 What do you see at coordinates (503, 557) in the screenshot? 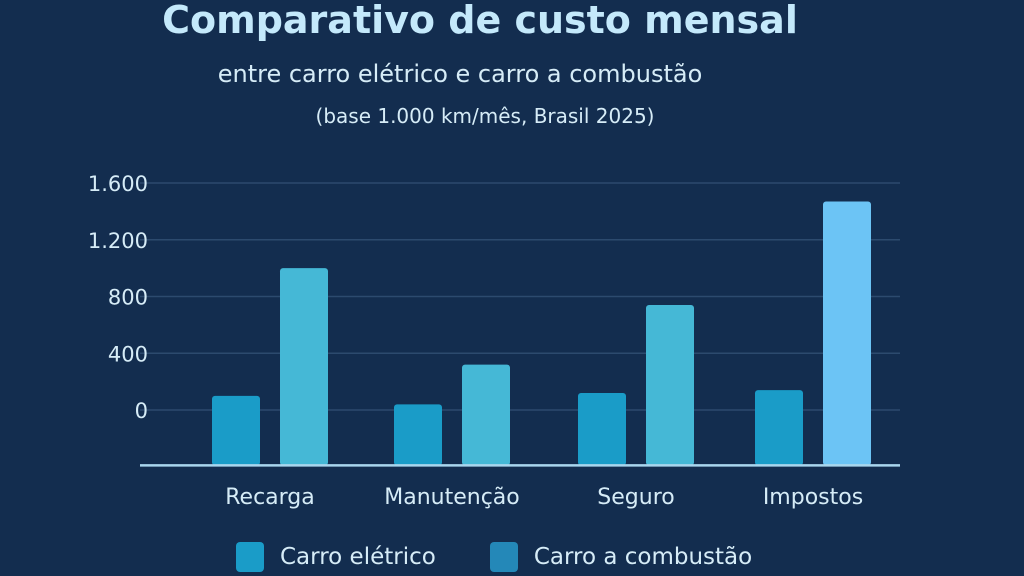
I see `legend-swatch-combustion` at bounding box center [503, 557].